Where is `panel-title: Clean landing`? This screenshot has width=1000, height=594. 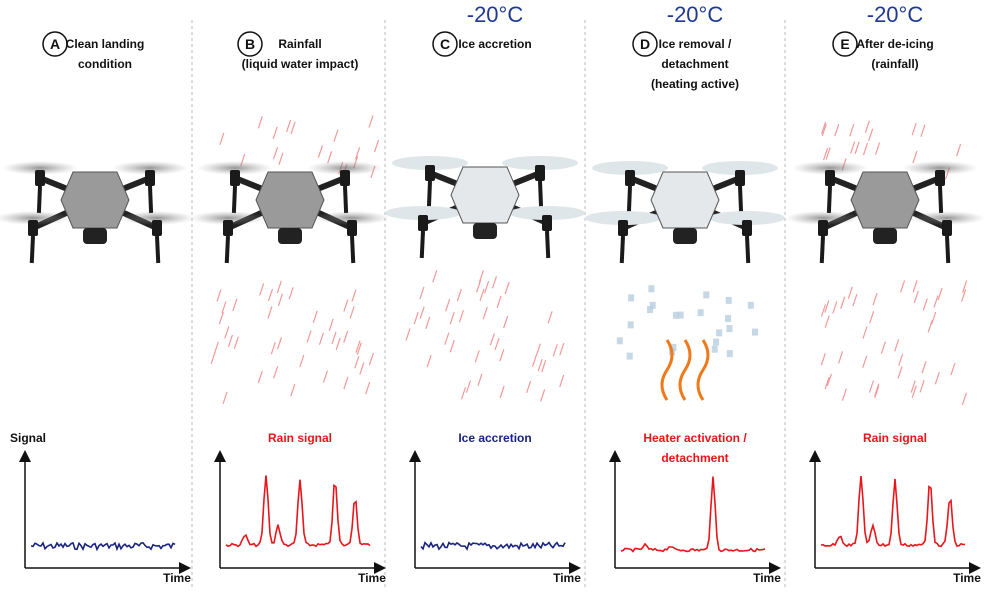
panel-title: Clean landing is located at coordinates (105, 44).